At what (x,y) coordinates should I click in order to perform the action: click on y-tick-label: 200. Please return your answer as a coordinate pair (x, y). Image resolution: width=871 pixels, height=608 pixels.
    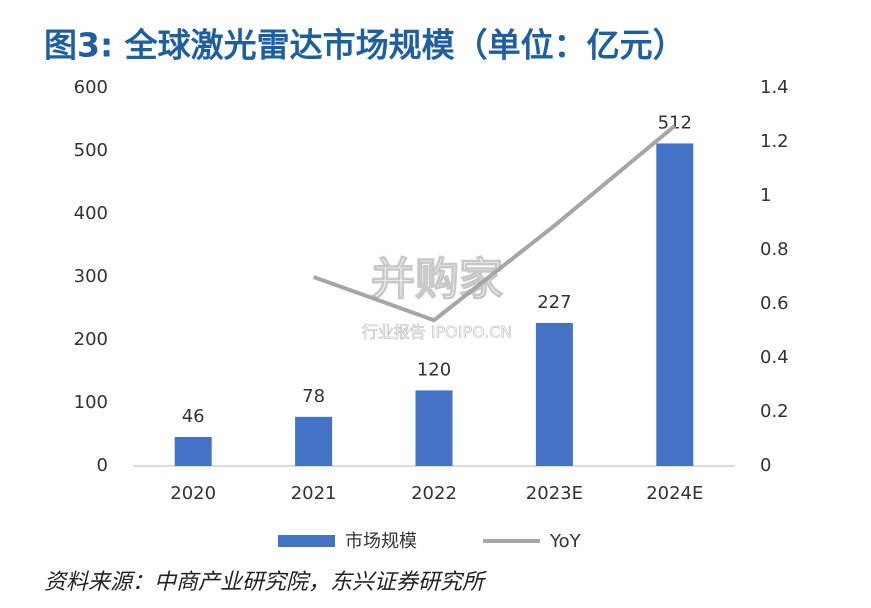
    Looking at the image, I should click on (91, 339).